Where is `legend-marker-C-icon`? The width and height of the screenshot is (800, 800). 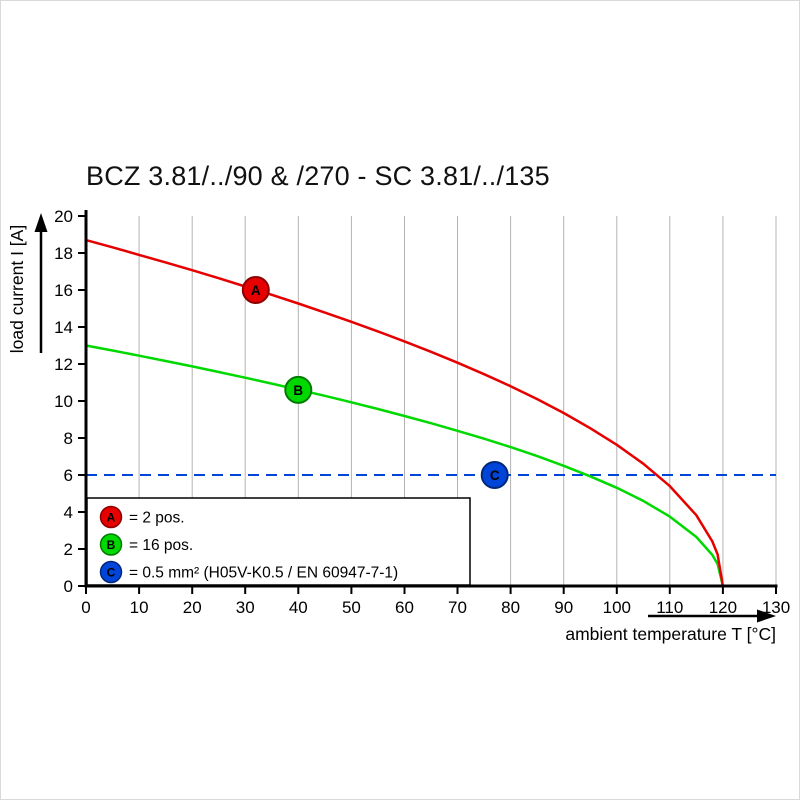
legend-marker-C-icon is located at coordinates (111, 572).